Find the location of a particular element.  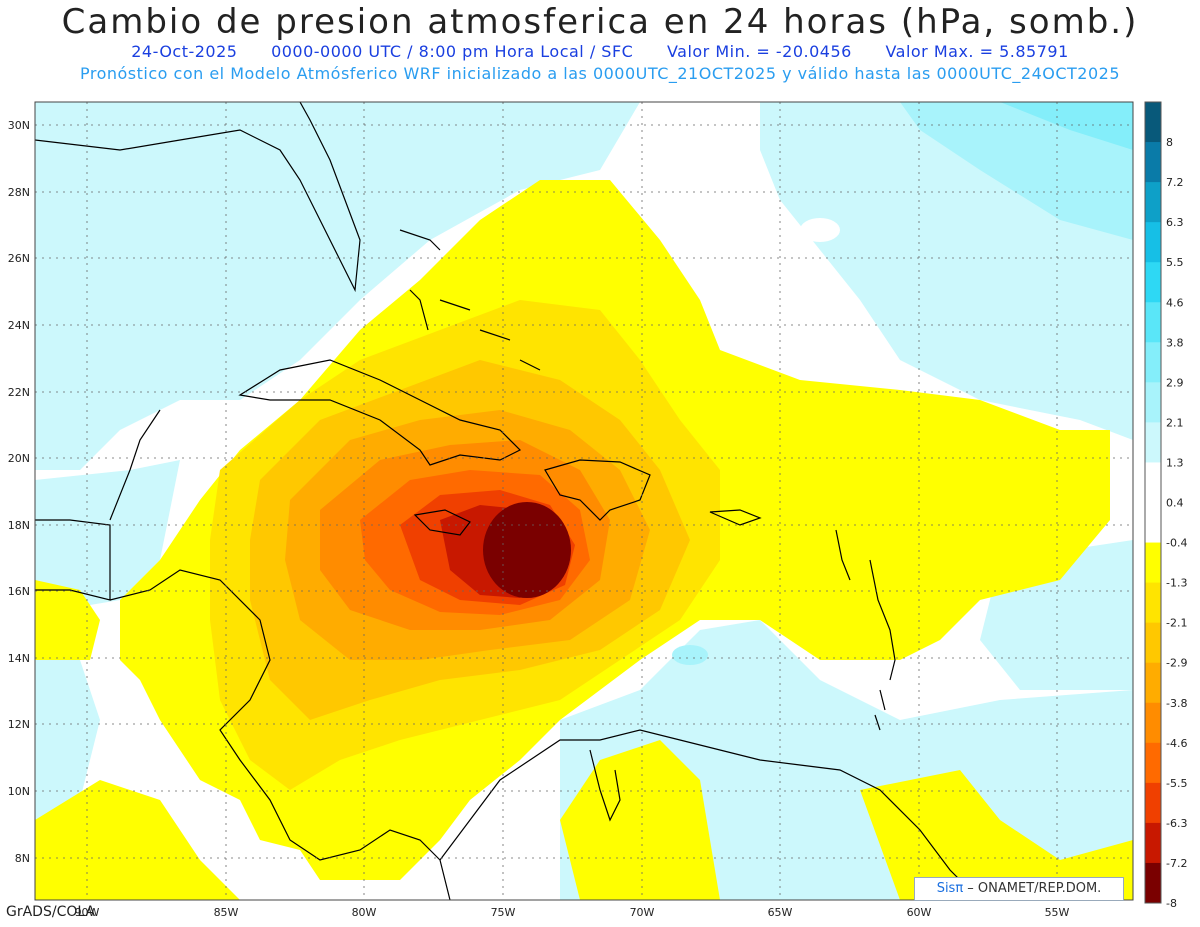

colorbar-label: 8 is located at coordinates (1169, 142).